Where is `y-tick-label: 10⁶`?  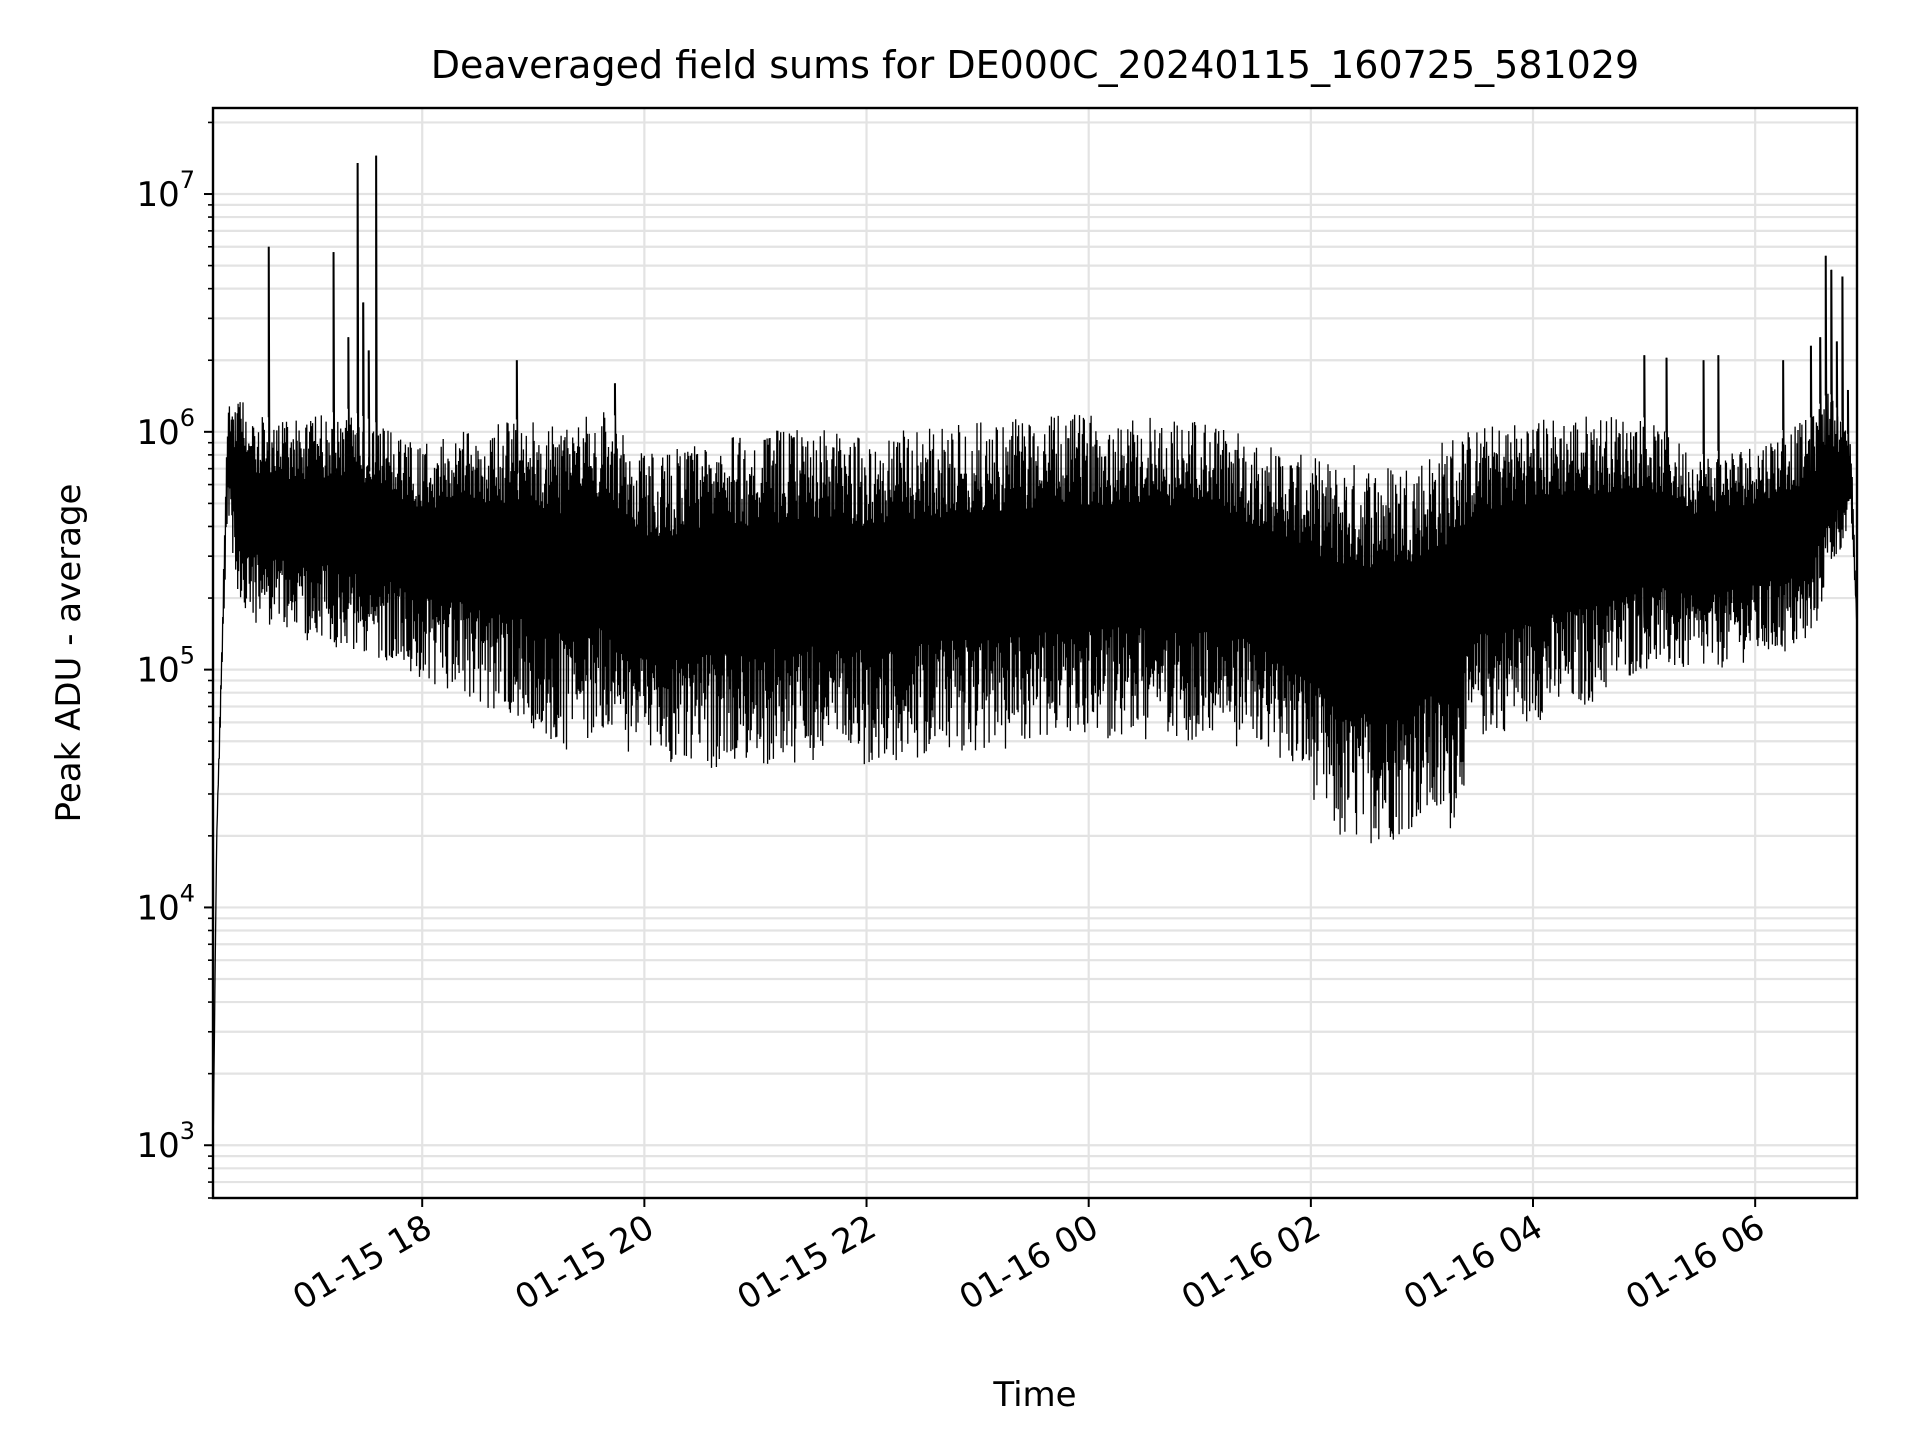 y-tick-label: 10⁶ is located at coordinates (165, 428).